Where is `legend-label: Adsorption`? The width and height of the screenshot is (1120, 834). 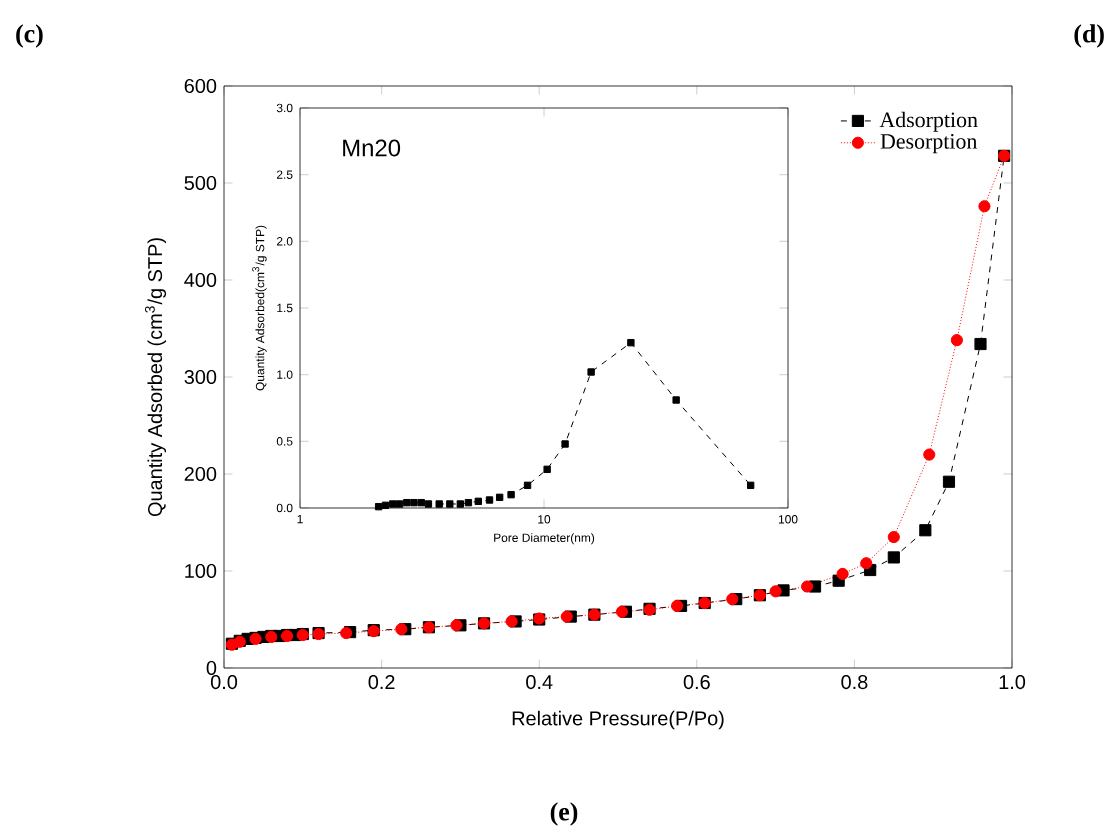 legend-label: Adsorption is located at coordinates (928, 121).